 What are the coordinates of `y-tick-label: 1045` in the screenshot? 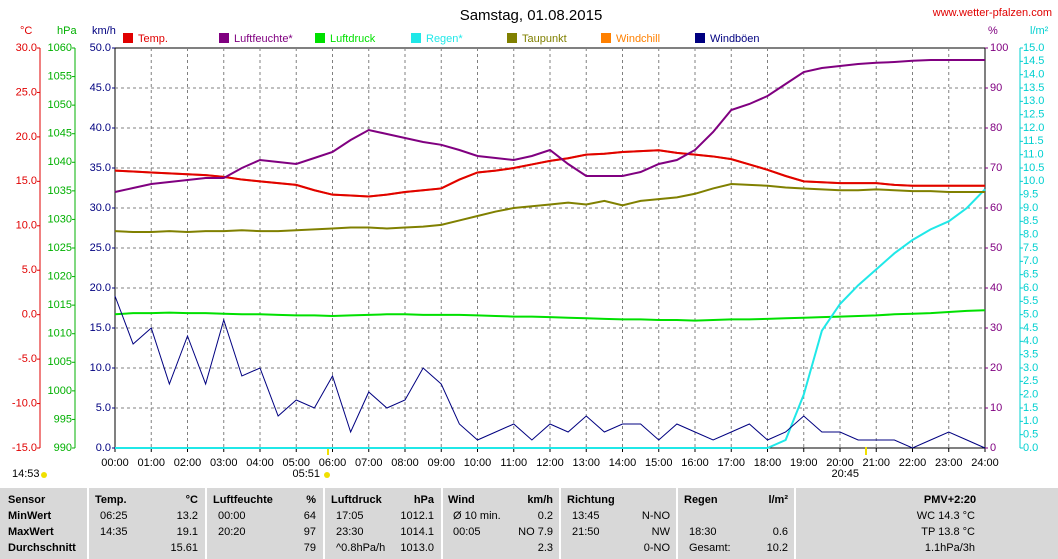 It's located at (60, 134).